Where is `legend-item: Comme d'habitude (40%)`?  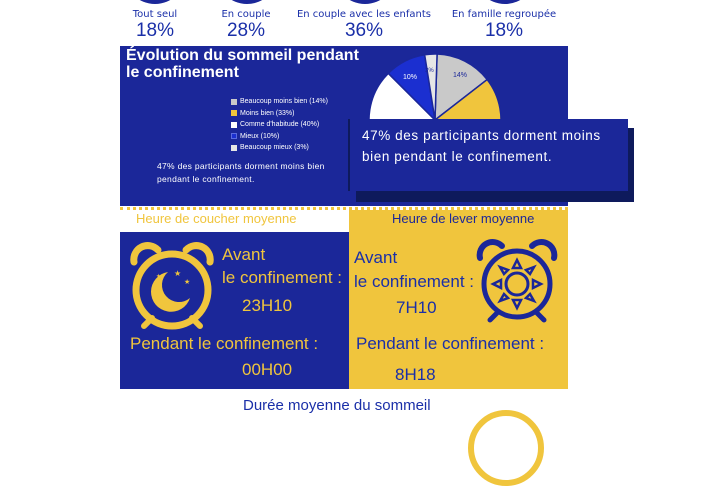 legend-item: Comme d'habitude (40%) is located at coordinates (279, 125).